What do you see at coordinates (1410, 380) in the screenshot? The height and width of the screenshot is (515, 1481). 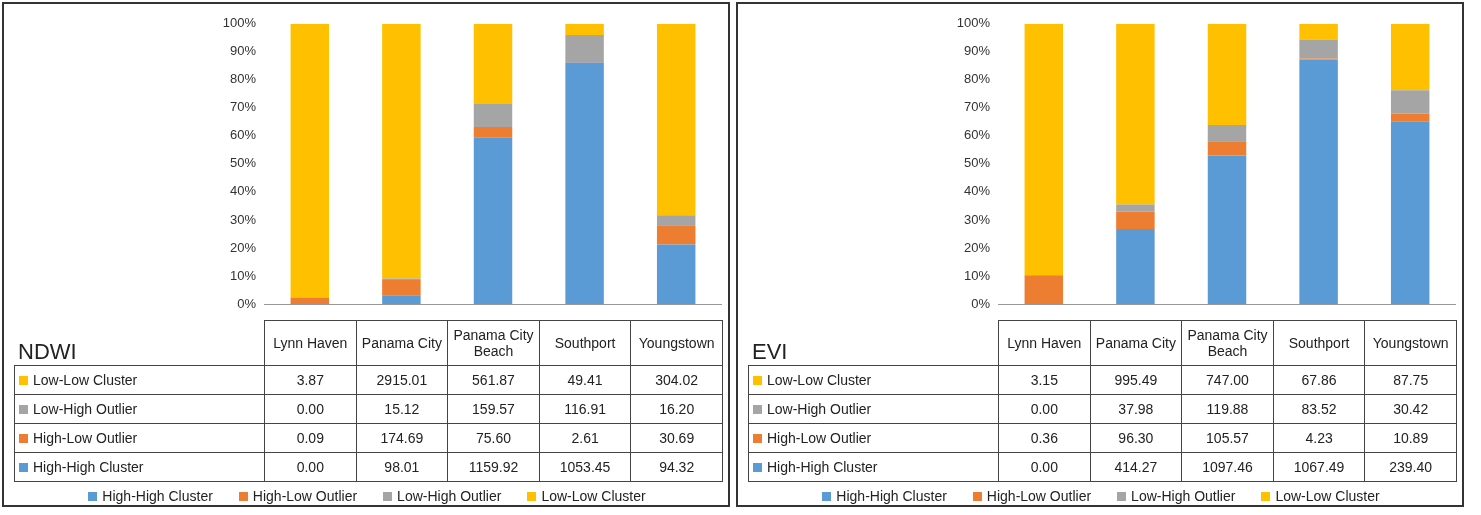 I see `text: 87.75` at bounding box center [1410, 380].